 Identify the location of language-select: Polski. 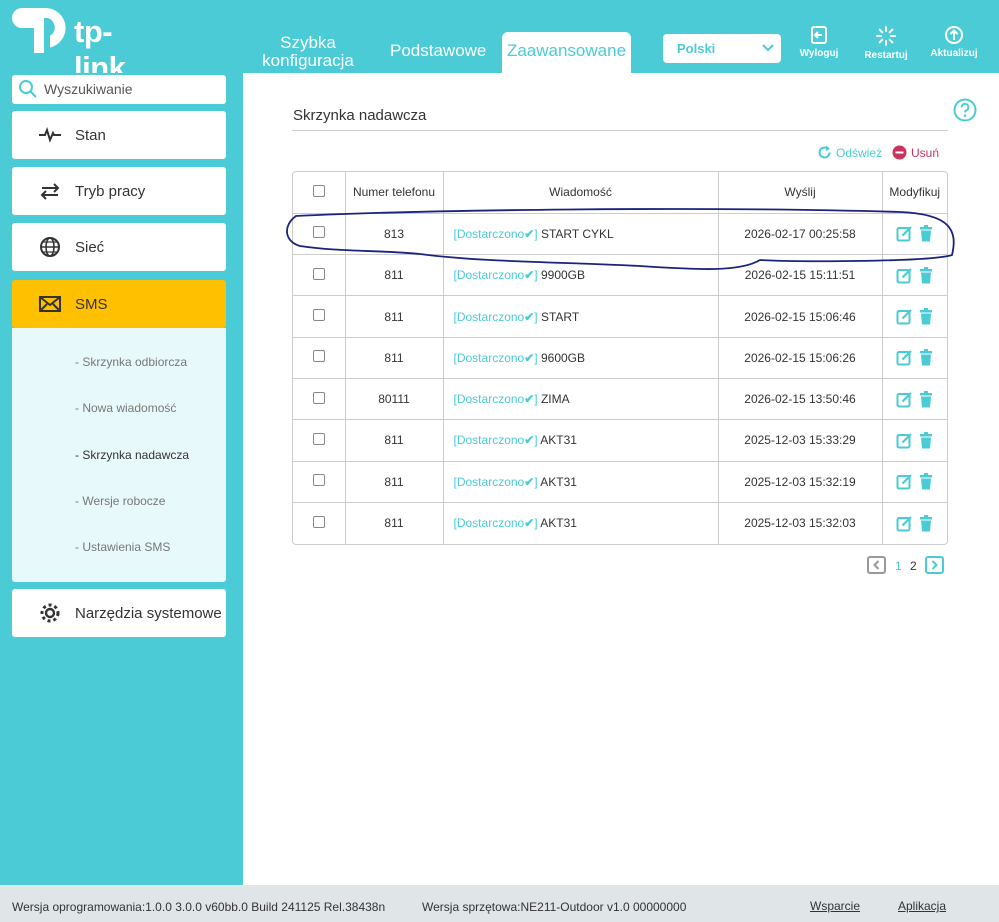
(722, 48).